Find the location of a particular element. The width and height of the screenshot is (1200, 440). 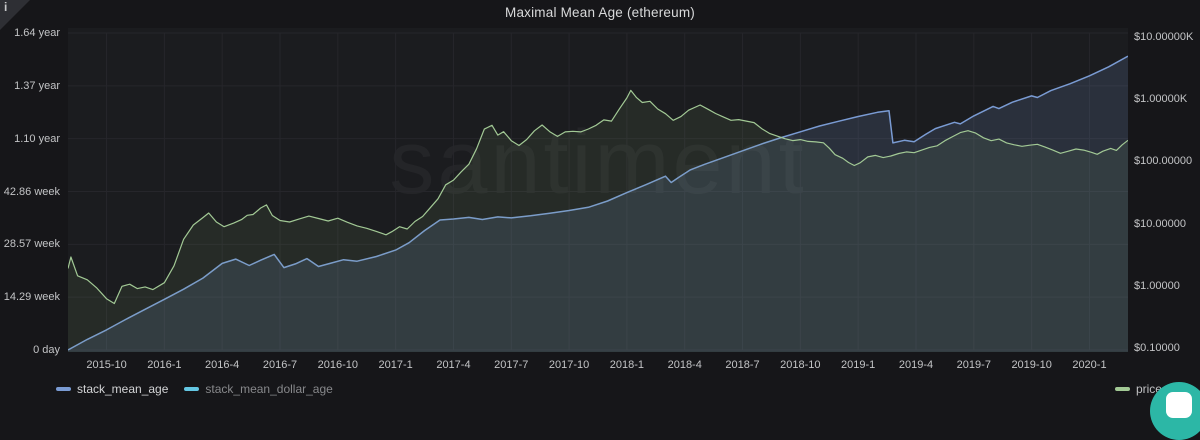

info-icon: i is located at coordinates (6, 7).